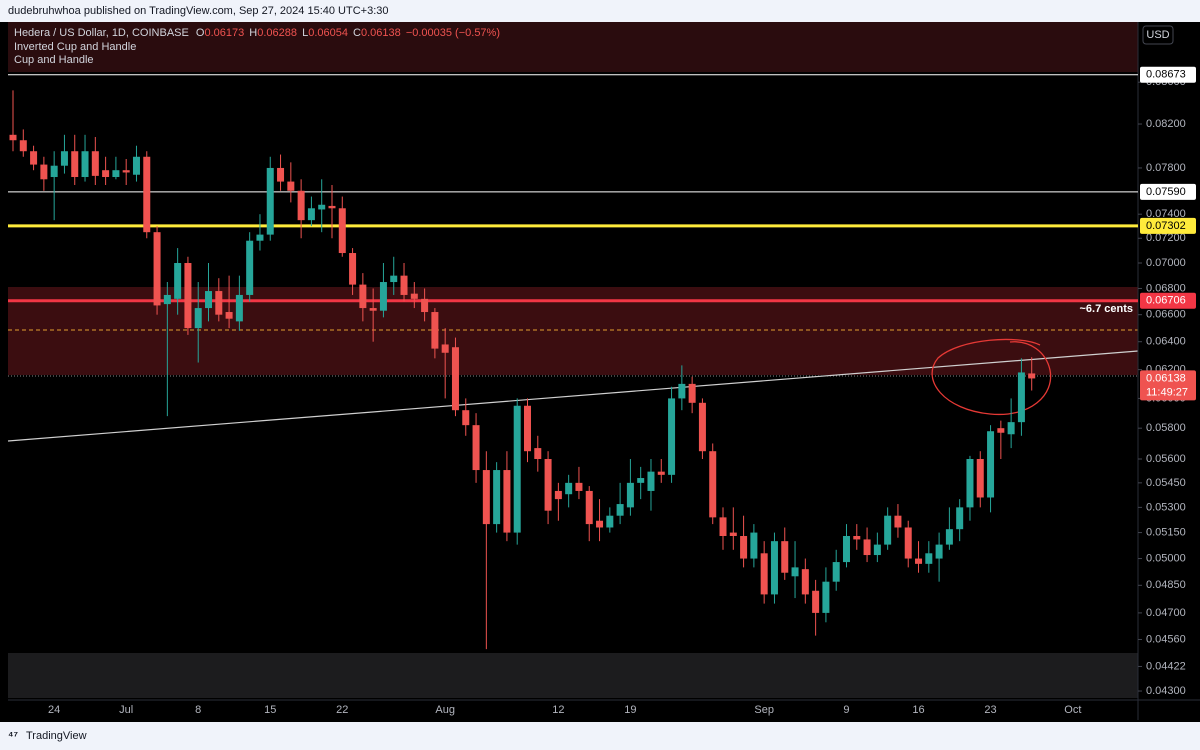  Describe the element at coordinates (1166, 666) in the screenshot. I see `y-tick-label: 0.04422` at that location.